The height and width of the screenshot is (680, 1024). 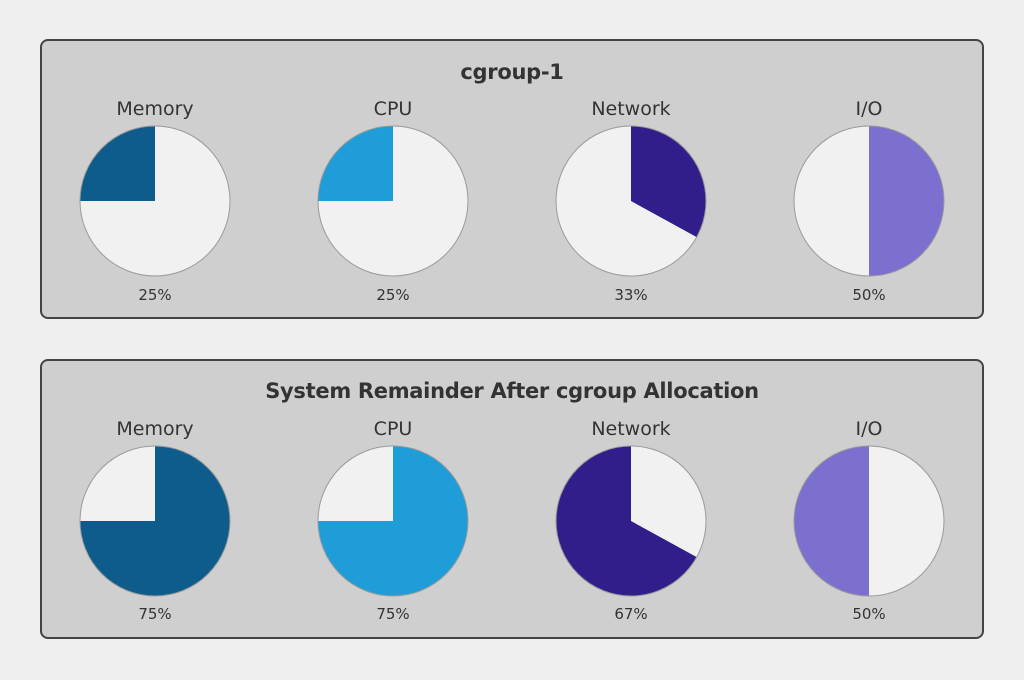 I want to click on panel-title: System Remainder After cgroup Allocation, so click(x=512, y=391).